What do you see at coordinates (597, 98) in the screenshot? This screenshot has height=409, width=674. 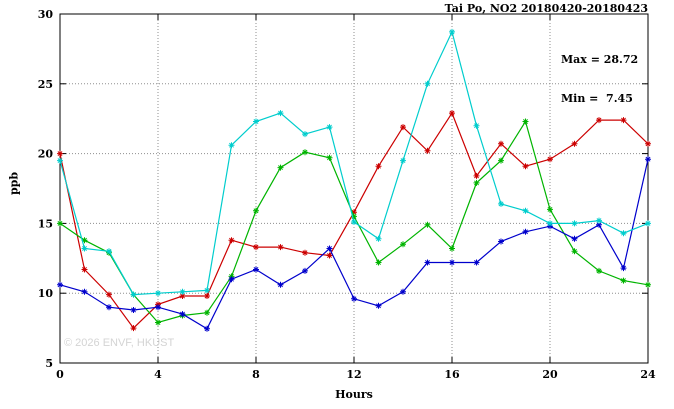 I see `min-value-label: Min = 7.45` at bounding box center [597, 98].